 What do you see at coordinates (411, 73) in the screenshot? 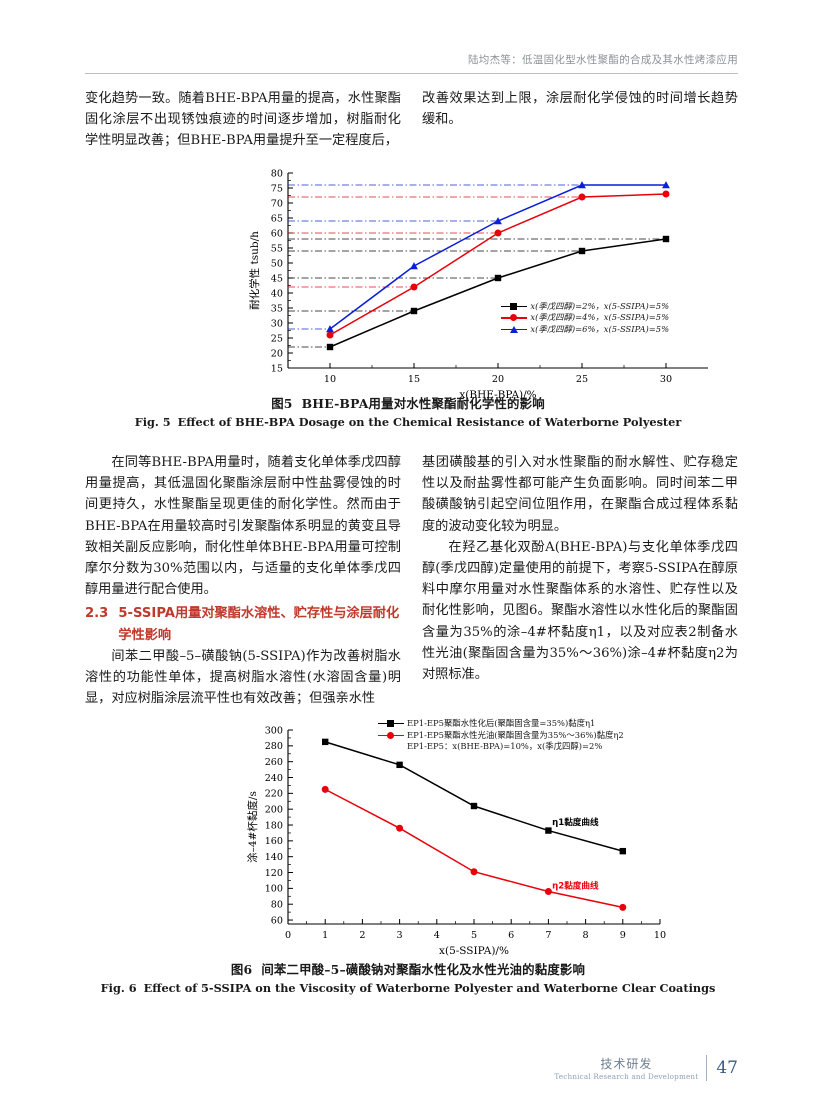
I see `header-divider` at bounding box center [411, 73].